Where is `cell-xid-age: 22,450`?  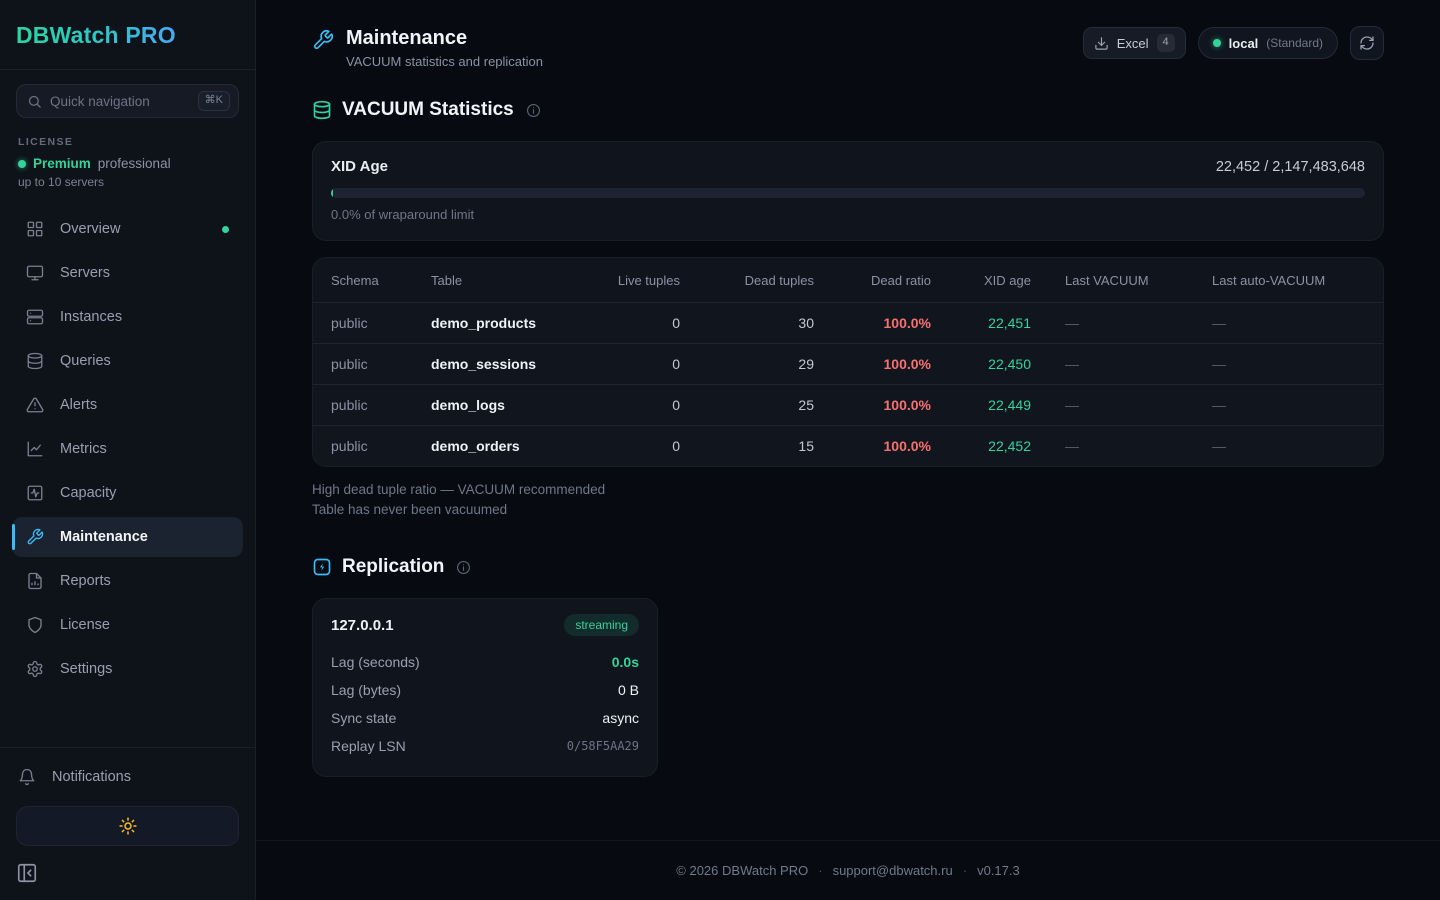
cell-xid-age: 22,450 is located at coordinates (1009, 364).